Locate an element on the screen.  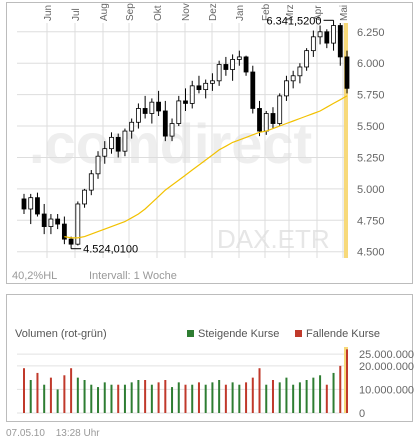
volume-y-tick-label: 10.000.000 is located at coordinates (386, 390).